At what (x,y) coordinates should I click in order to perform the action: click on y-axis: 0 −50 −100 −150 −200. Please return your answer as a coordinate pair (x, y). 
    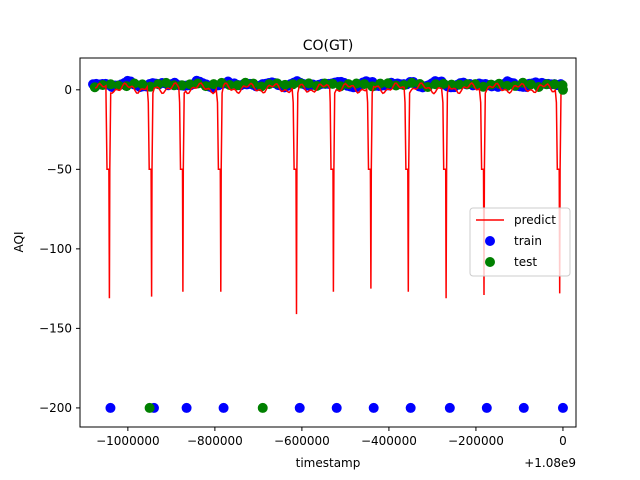
    Looking at the image, I should click on (59, 249).